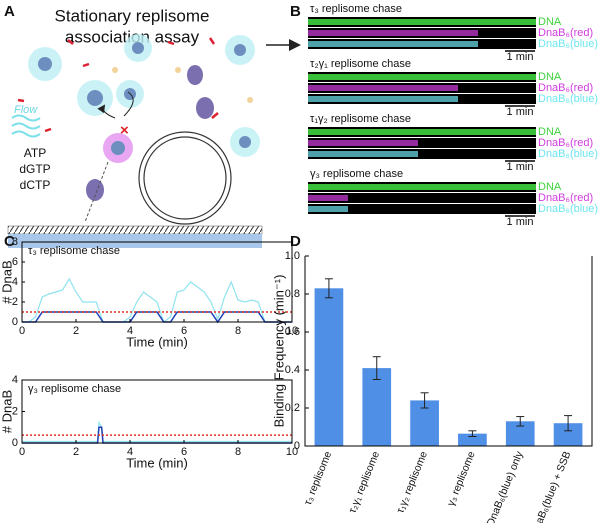 The width and height of the screenshot is (601, 523). I want to click on panel-label: A, so click(9, 11).